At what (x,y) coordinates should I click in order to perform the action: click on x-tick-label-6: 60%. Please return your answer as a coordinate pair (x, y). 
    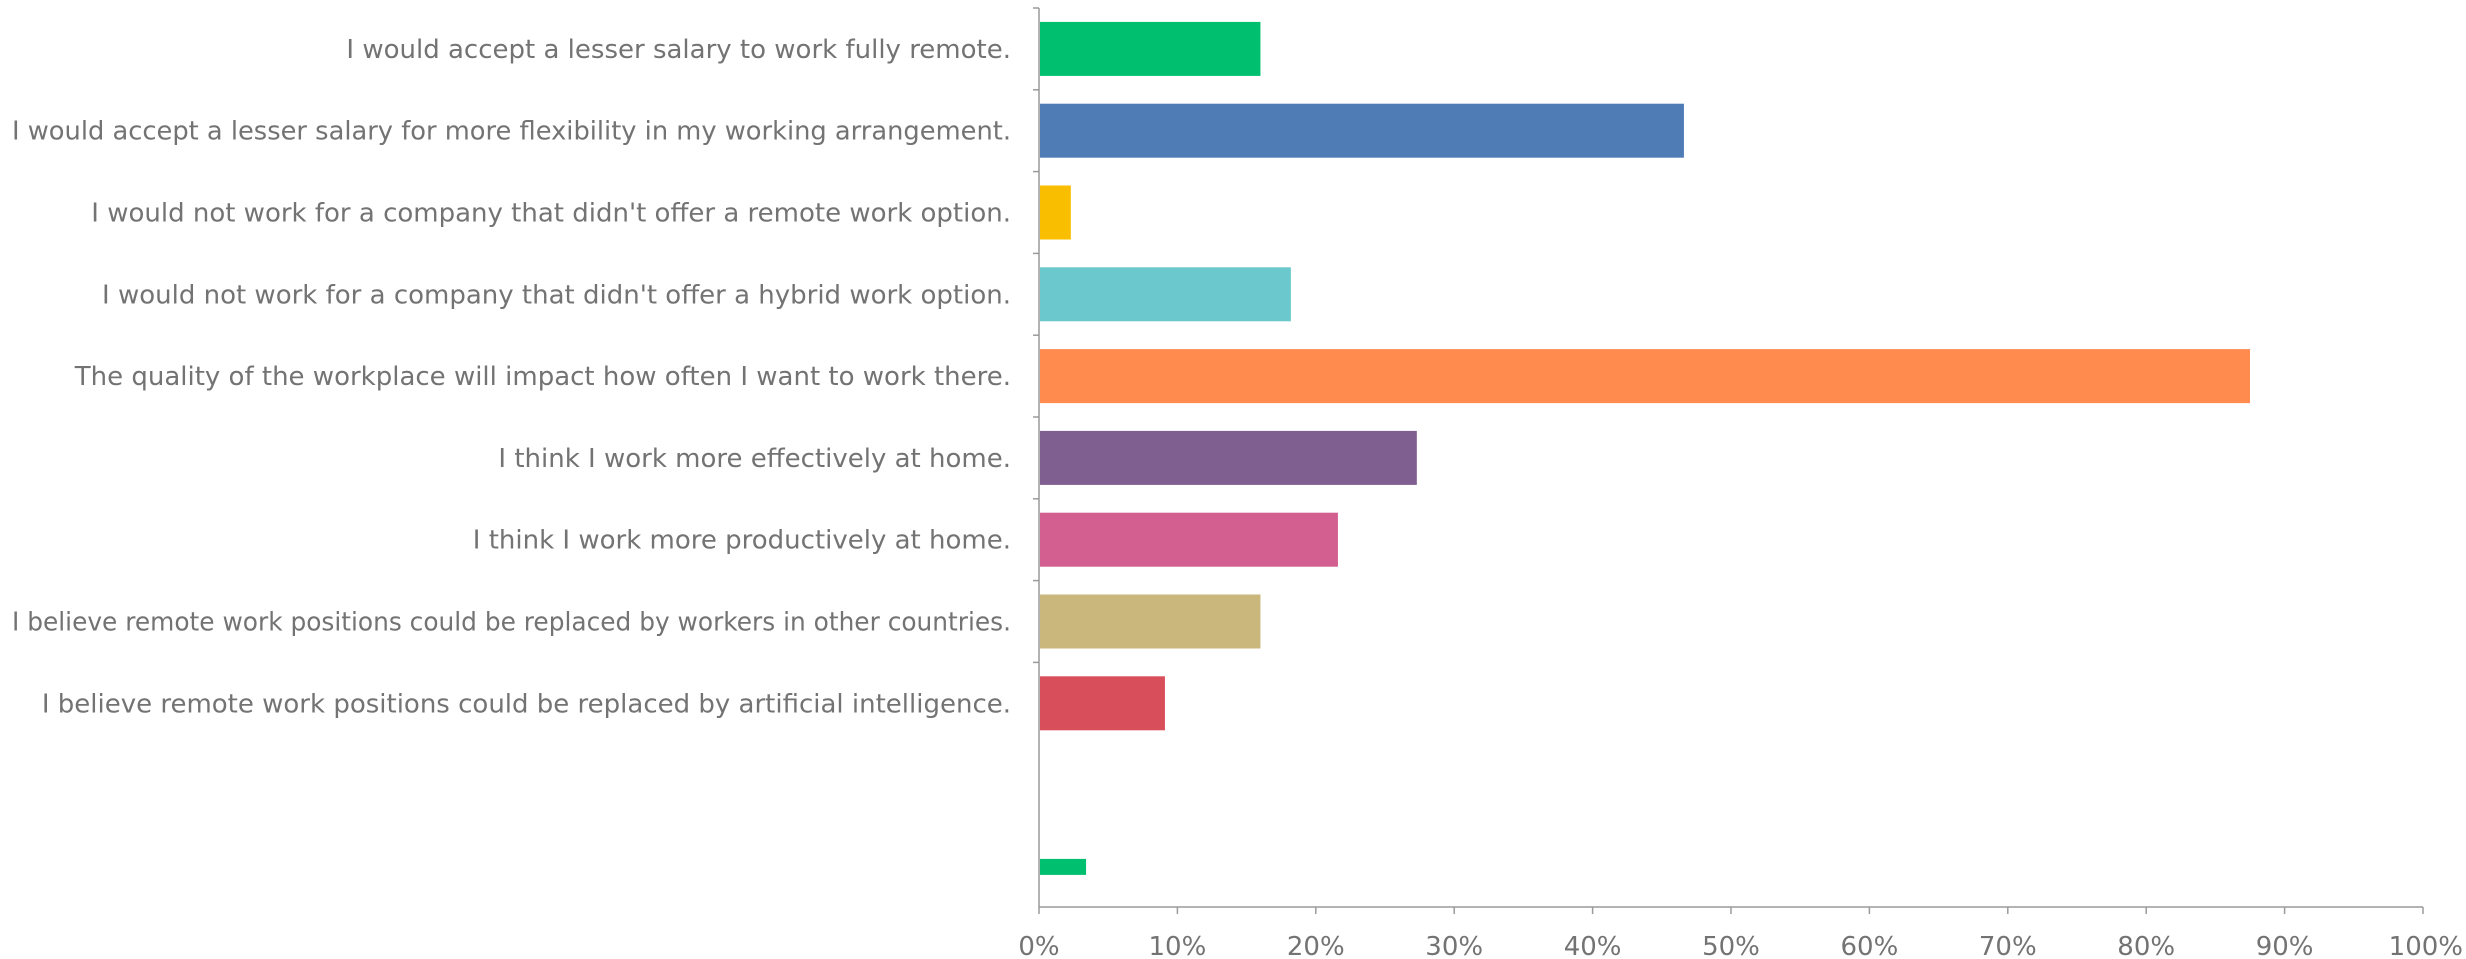
    Looking at the image, I should click on (1870, 945).